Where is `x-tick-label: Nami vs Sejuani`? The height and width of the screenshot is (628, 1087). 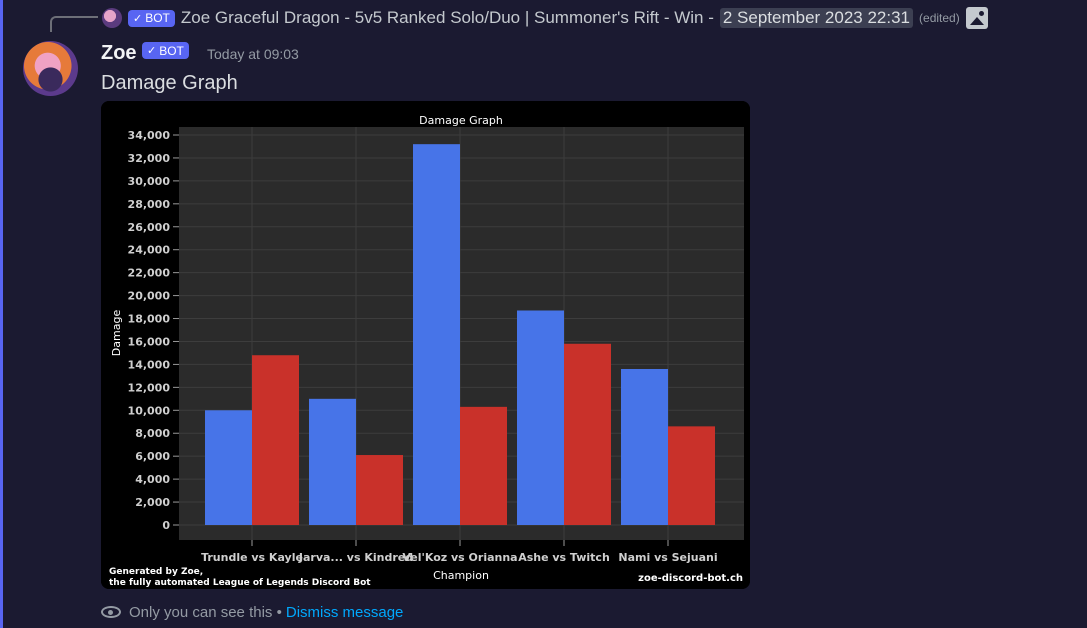 x-tick-label: Nami vs Sejuani is located at coordinates (667, 557).